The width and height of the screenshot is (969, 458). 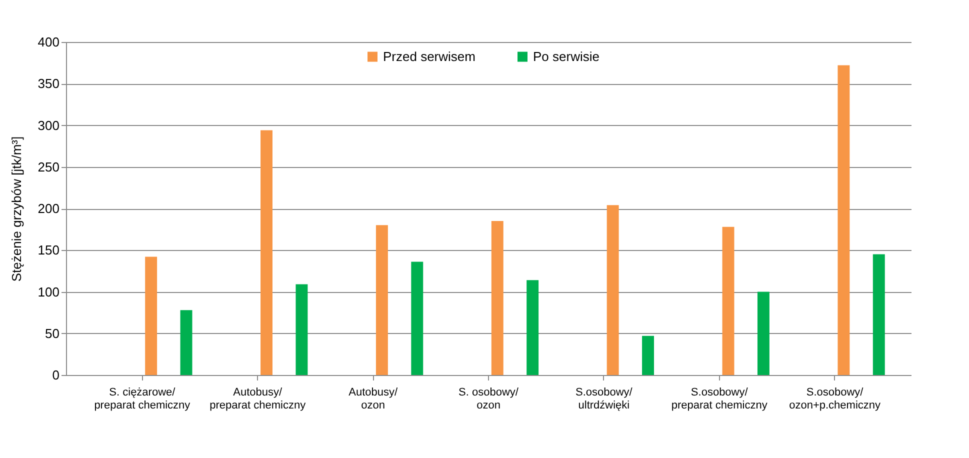 What do you see at coordinates (605, 399) in the screenshot?
I see `x-tick-label: S.osobowy/ ultrdźwięki` at bounding box center [605, 399].